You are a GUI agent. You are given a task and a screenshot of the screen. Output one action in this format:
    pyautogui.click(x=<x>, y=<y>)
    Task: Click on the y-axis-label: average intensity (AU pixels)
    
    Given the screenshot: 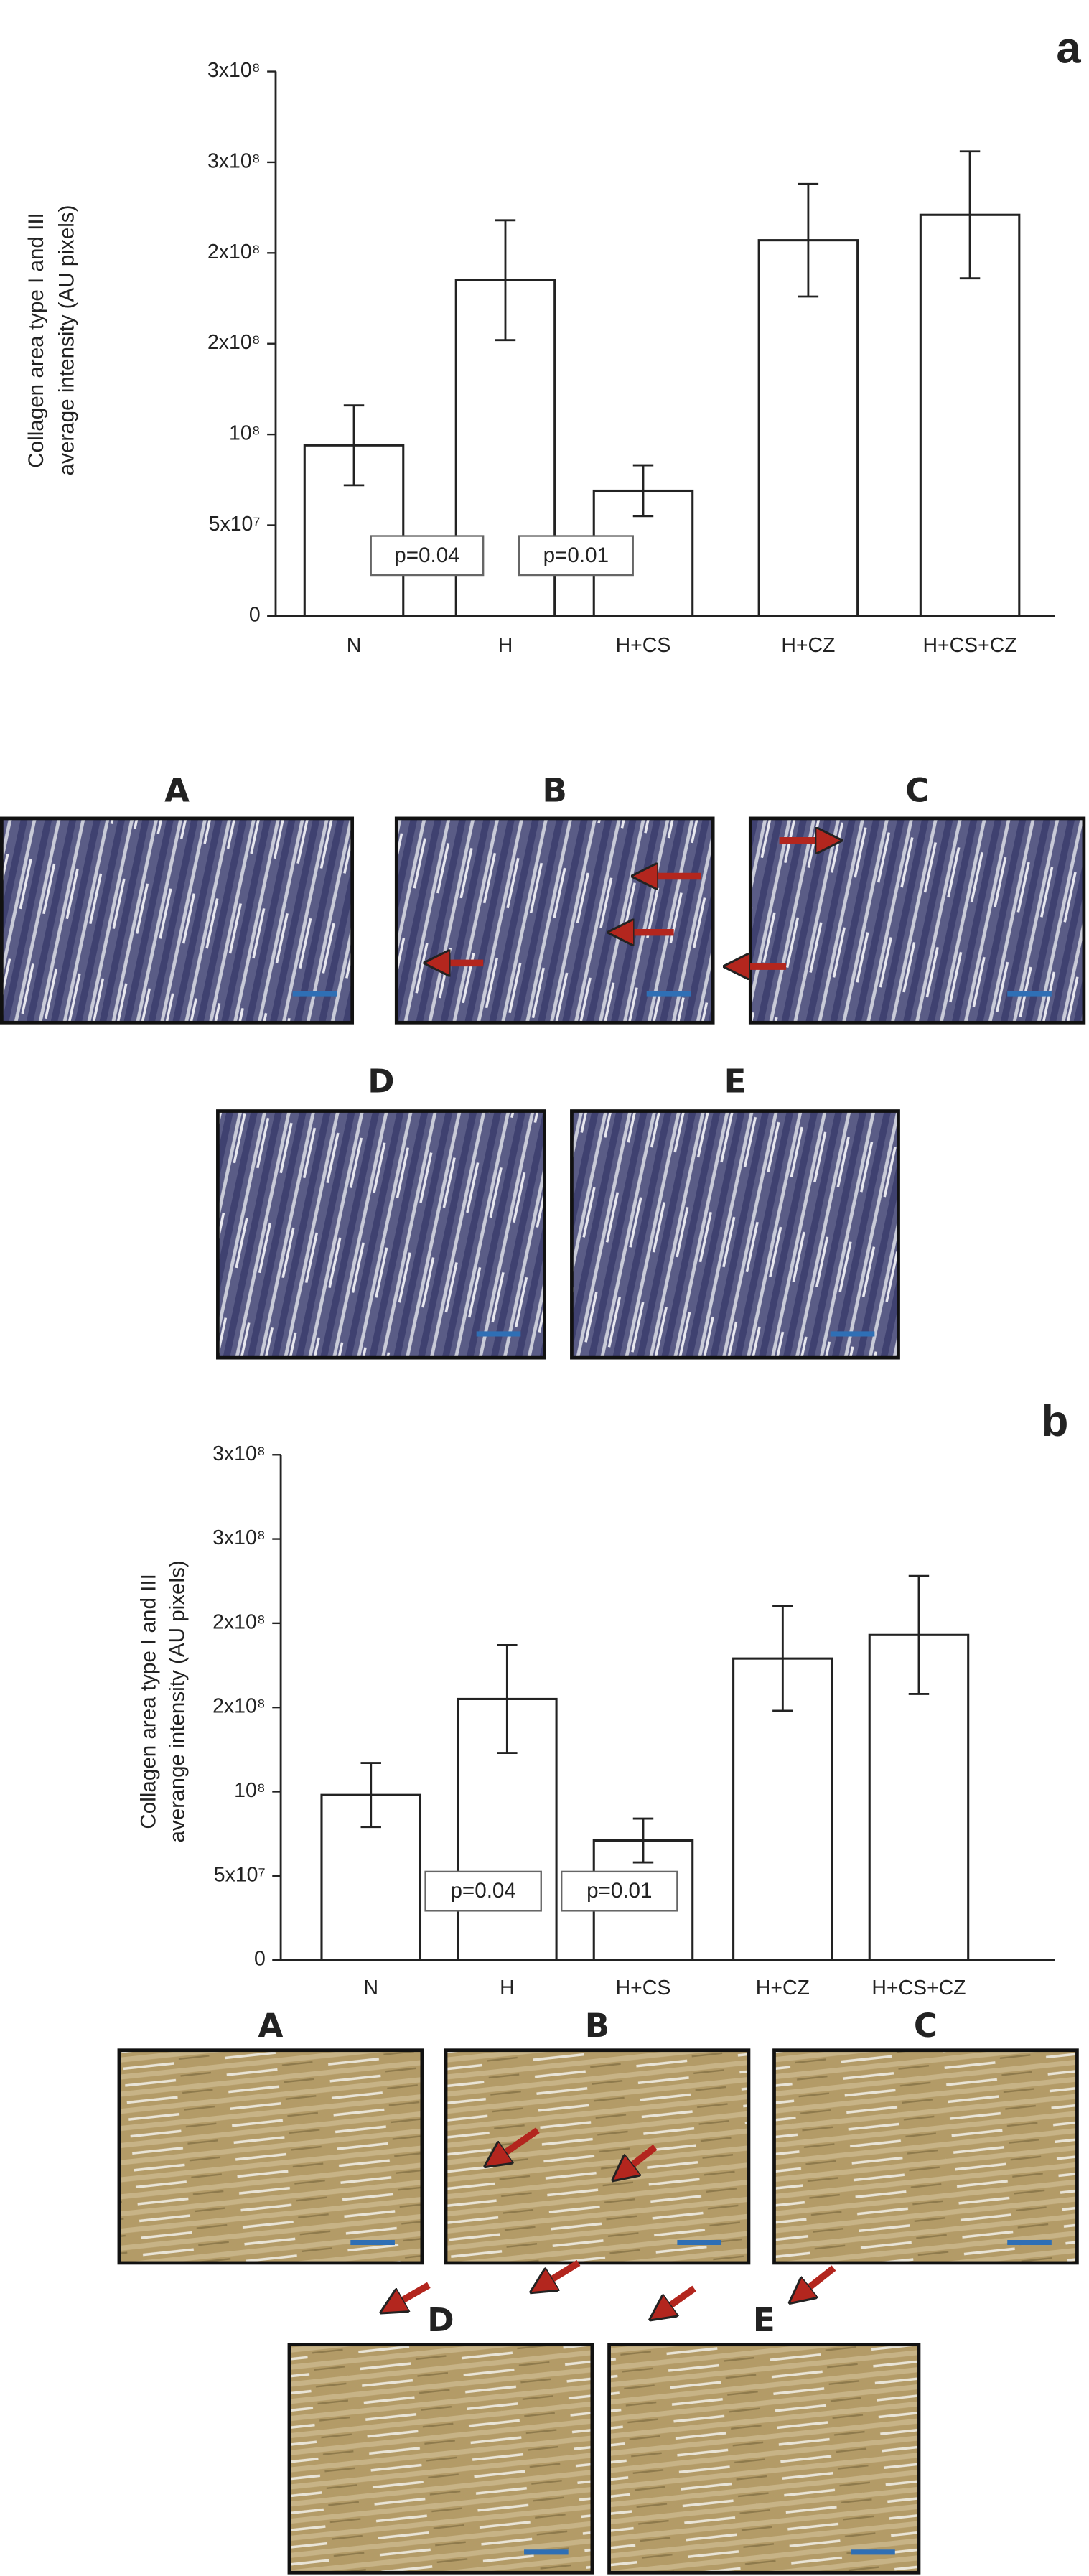 What is the action you would take?
    pyautogui.click(x=67, y=340)
    